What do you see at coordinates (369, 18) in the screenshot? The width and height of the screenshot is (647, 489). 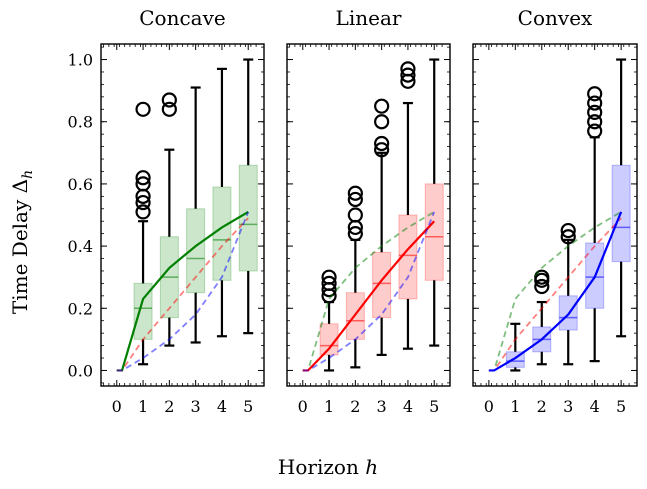 I see `panel-title: Linear` at bounding box center [369, 18].